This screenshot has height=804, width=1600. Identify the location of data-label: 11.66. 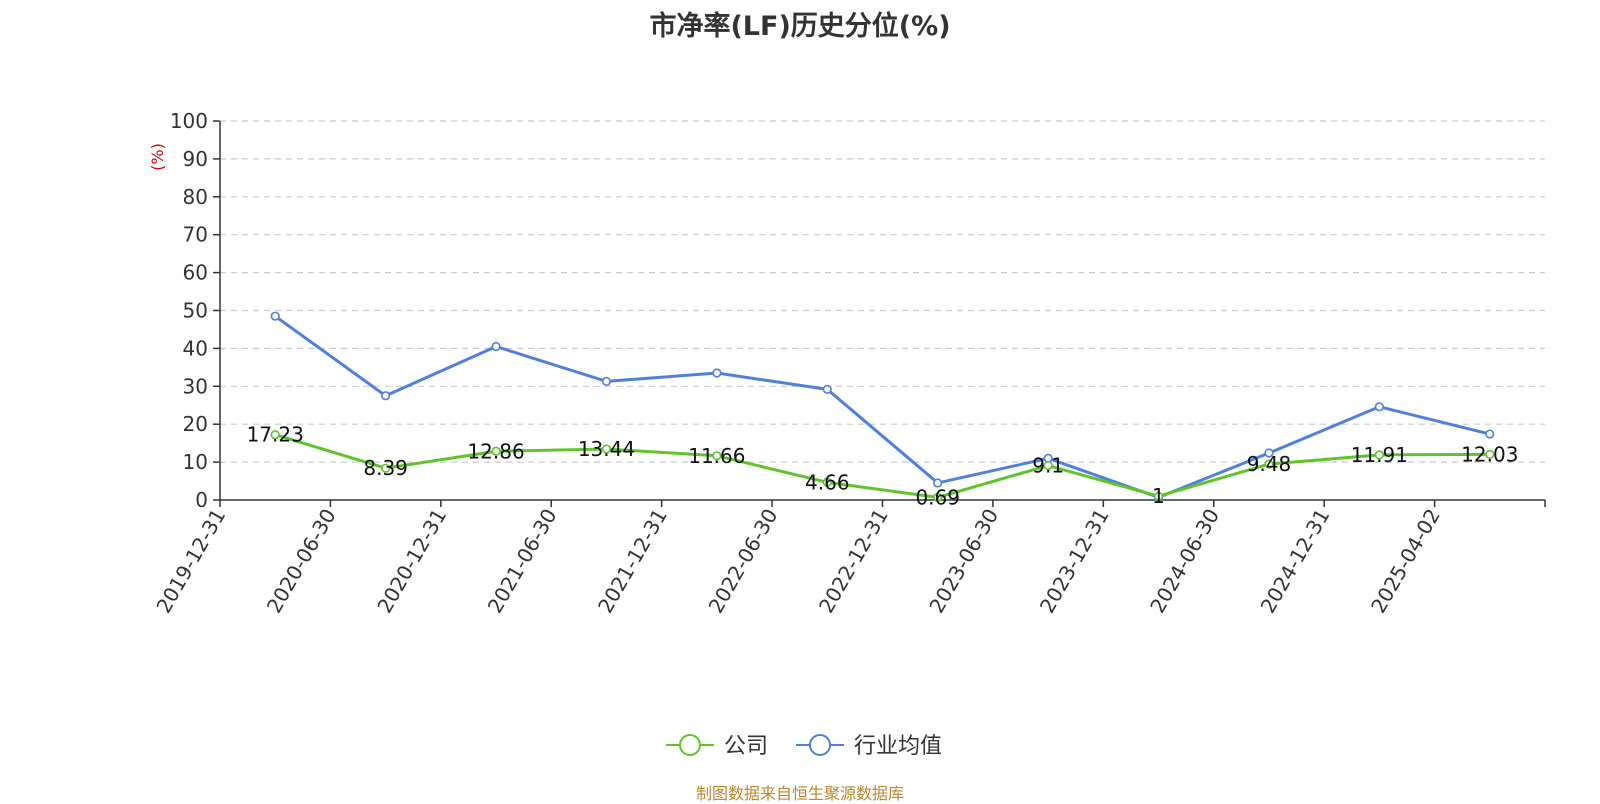
(716, 456).